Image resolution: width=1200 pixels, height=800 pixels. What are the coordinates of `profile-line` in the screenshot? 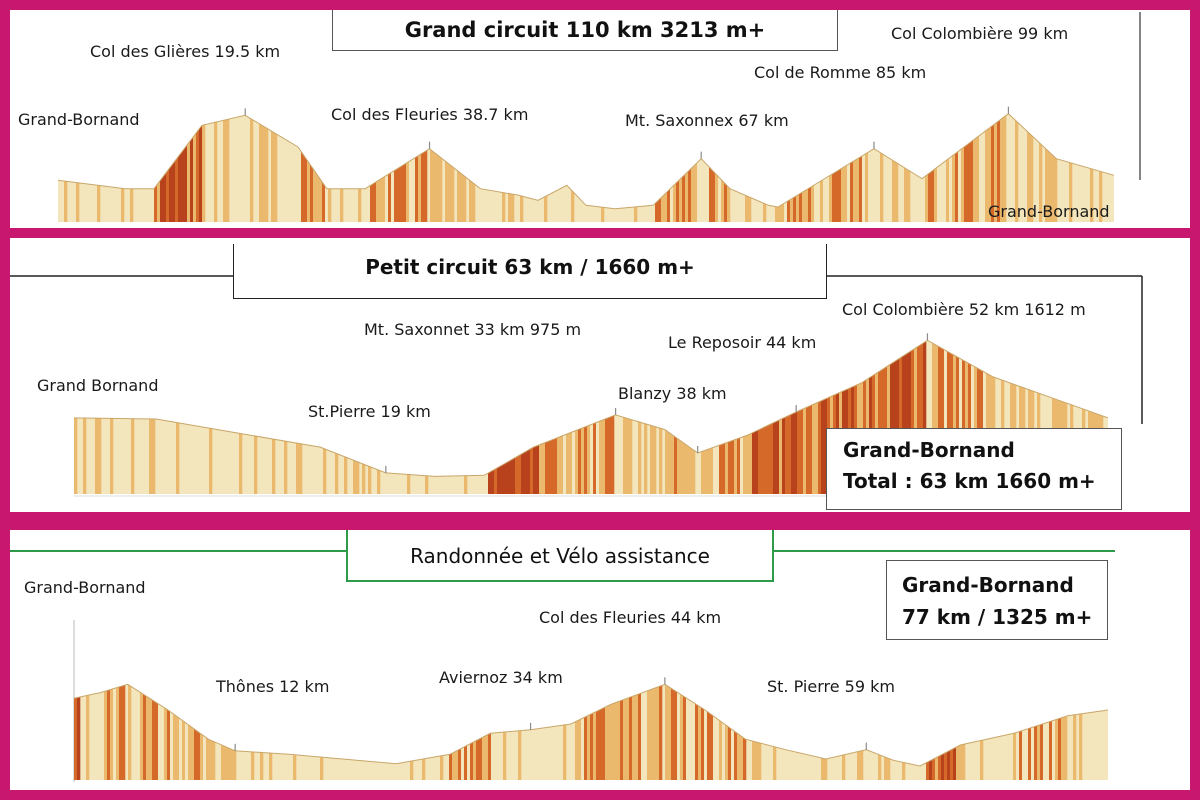 It's located at (591, 408).